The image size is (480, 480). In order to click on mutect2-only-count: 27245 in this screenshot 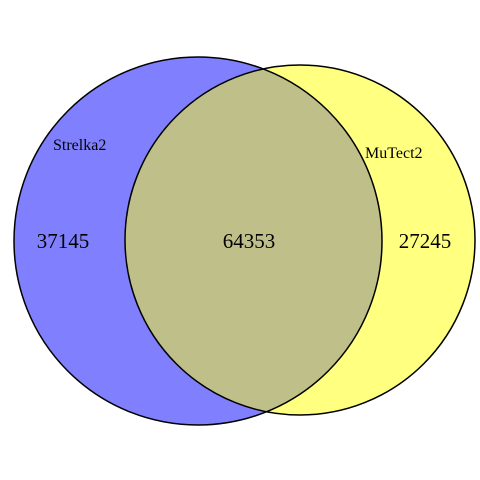, I will do `click(425, 241)`.